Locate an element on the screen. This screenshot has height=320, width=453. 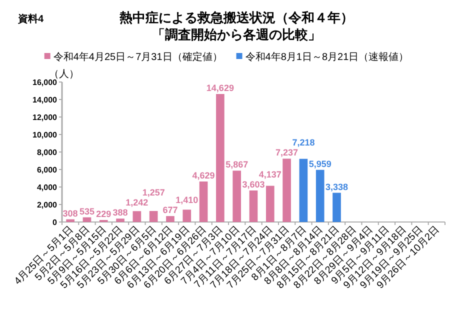
chart-subtitle: 「調査開始から各週の比較」 is located at coordinates (236, 34).